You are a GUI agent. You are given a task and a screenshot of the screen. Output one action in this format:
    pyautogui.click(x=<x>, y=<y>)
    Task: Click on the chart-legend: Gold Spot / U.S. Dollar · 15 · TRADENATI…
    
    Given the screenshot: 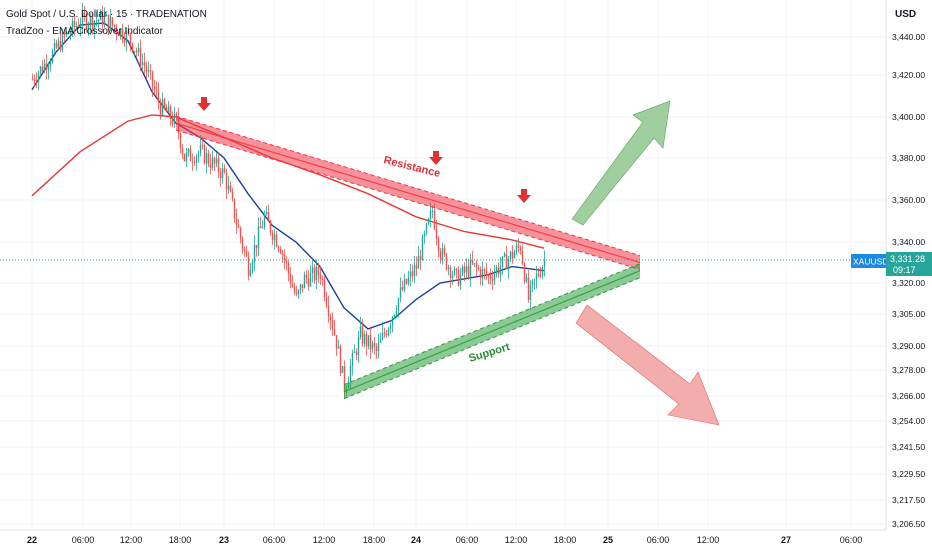 What is the action you would take?
    pyautogui.click(x=106, y=23)
    